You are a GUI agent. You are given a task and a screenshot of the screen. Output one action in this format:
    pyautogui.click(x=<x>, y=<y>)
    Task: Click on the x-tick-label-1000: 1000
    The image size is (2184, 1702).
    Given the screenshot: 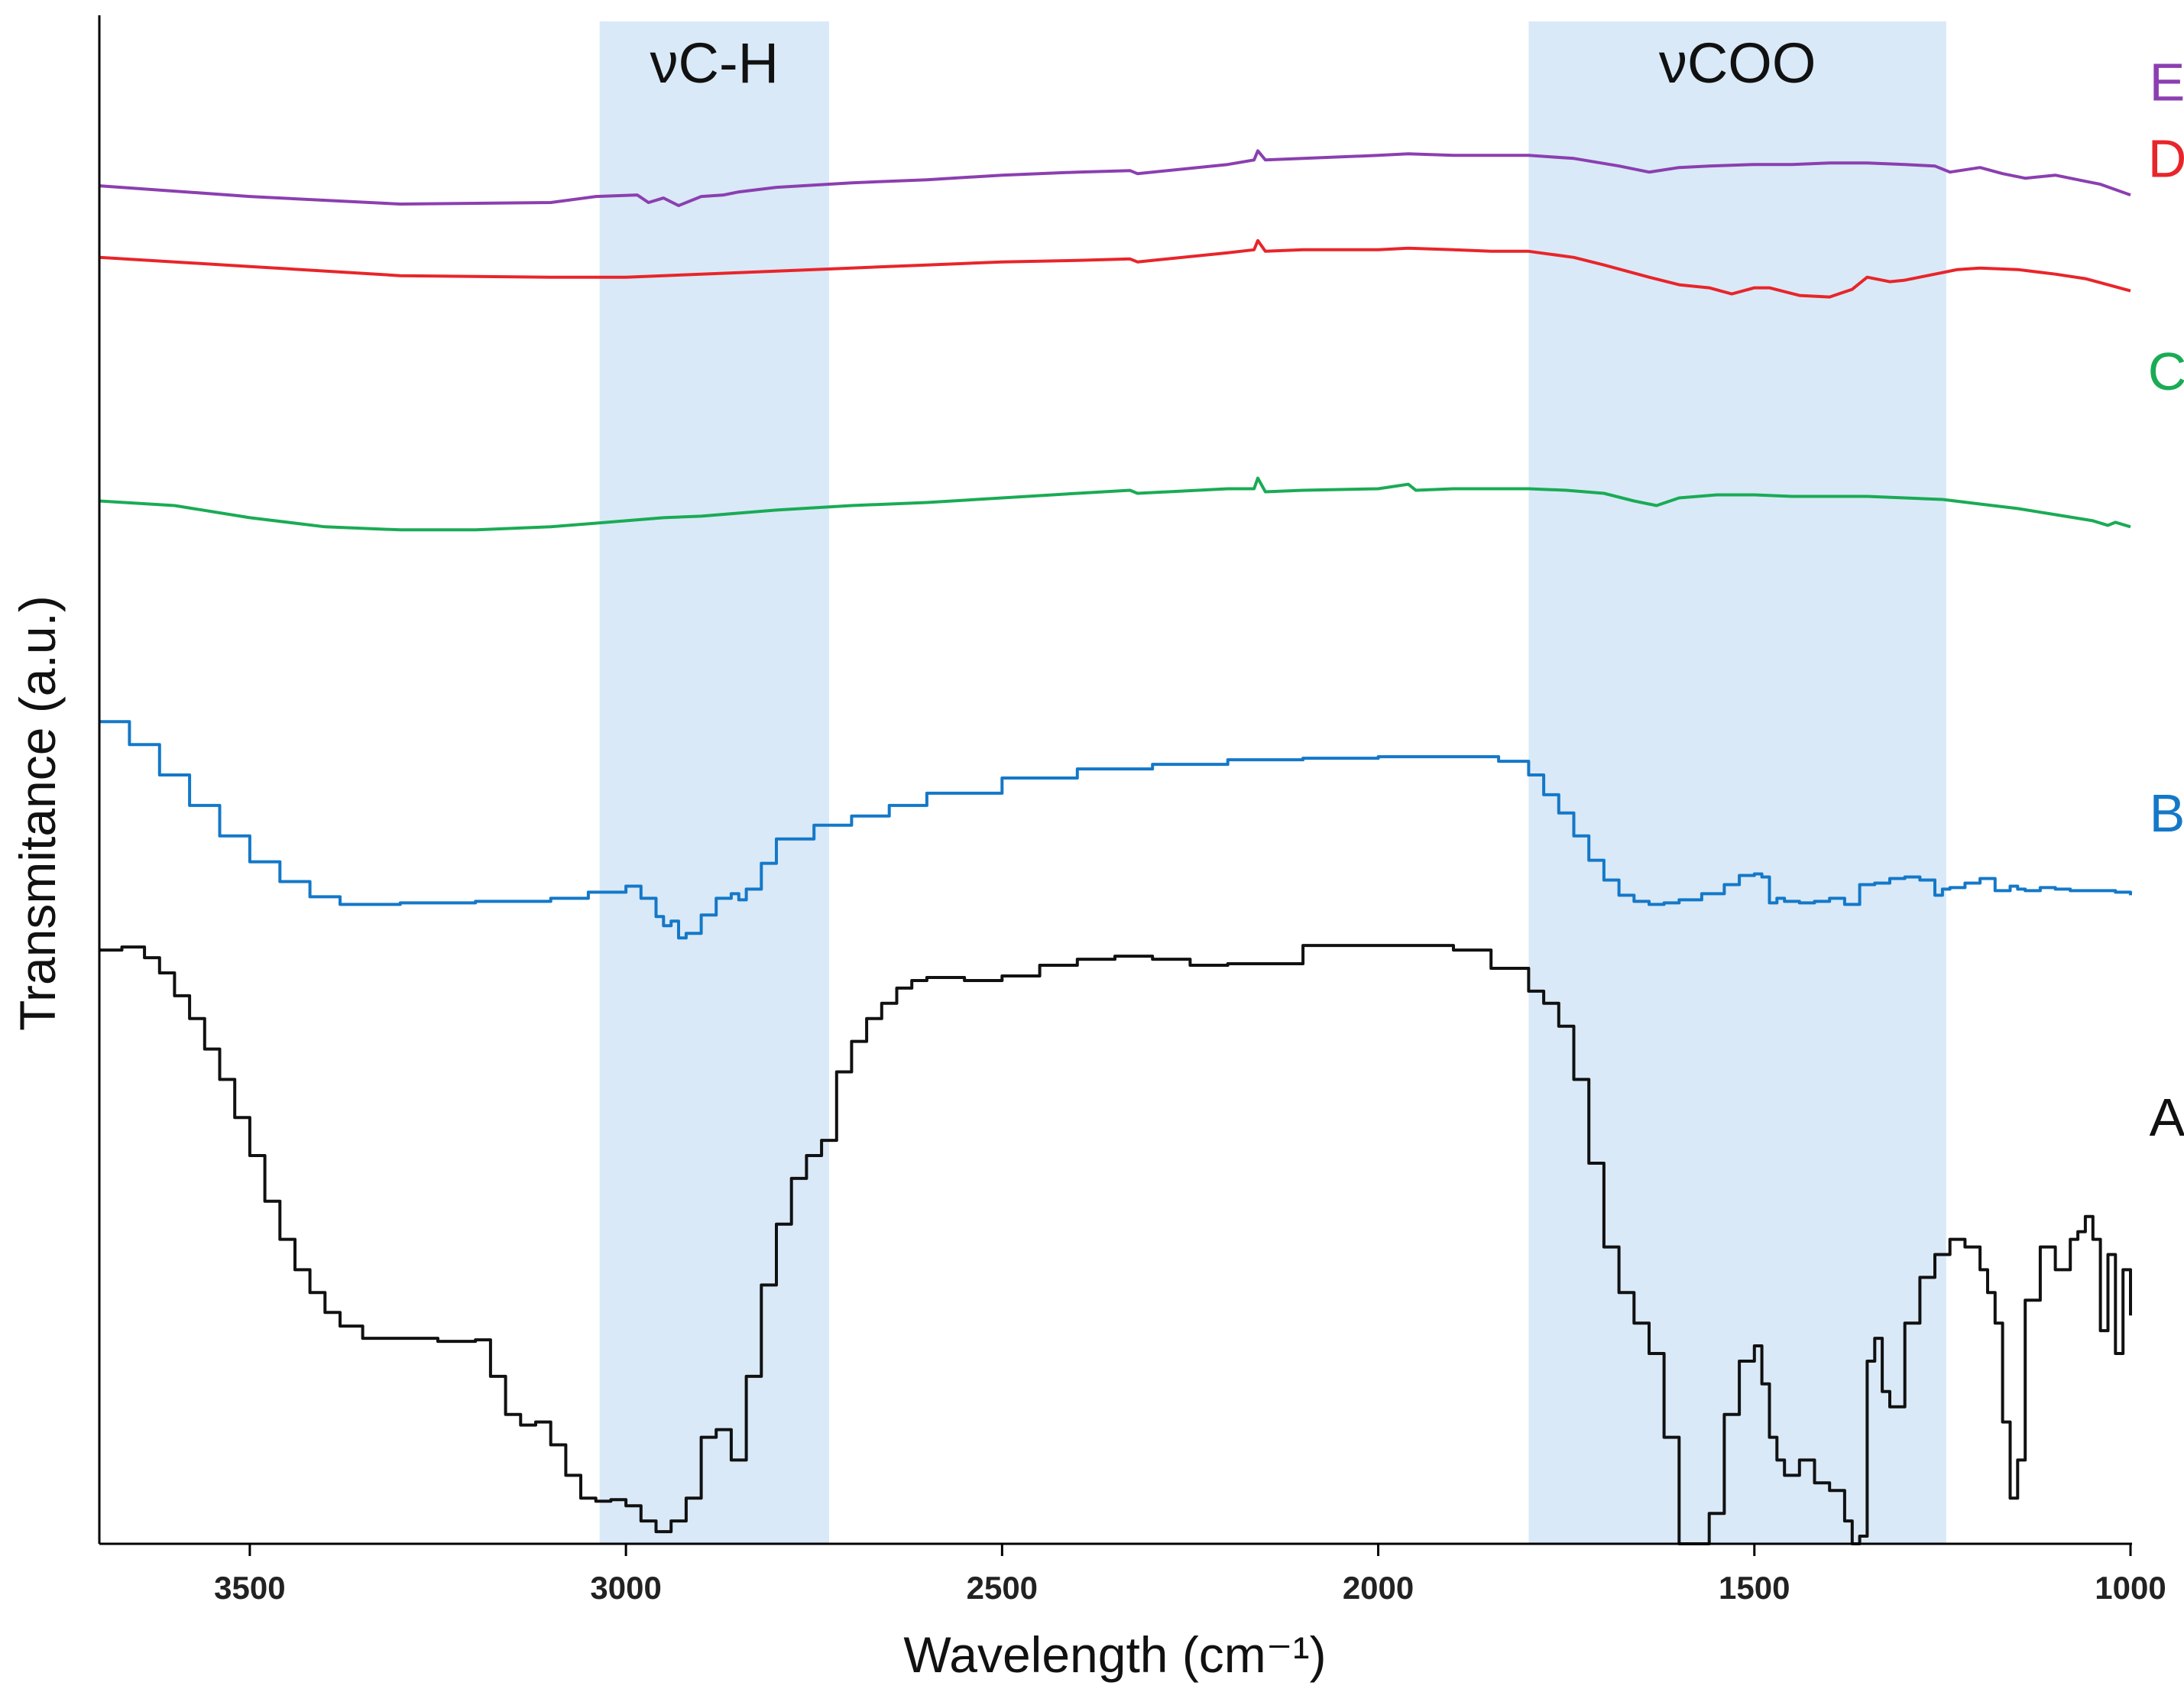 What is the action you would take?
    pyautogui.click(x=2130, y=1588)
    